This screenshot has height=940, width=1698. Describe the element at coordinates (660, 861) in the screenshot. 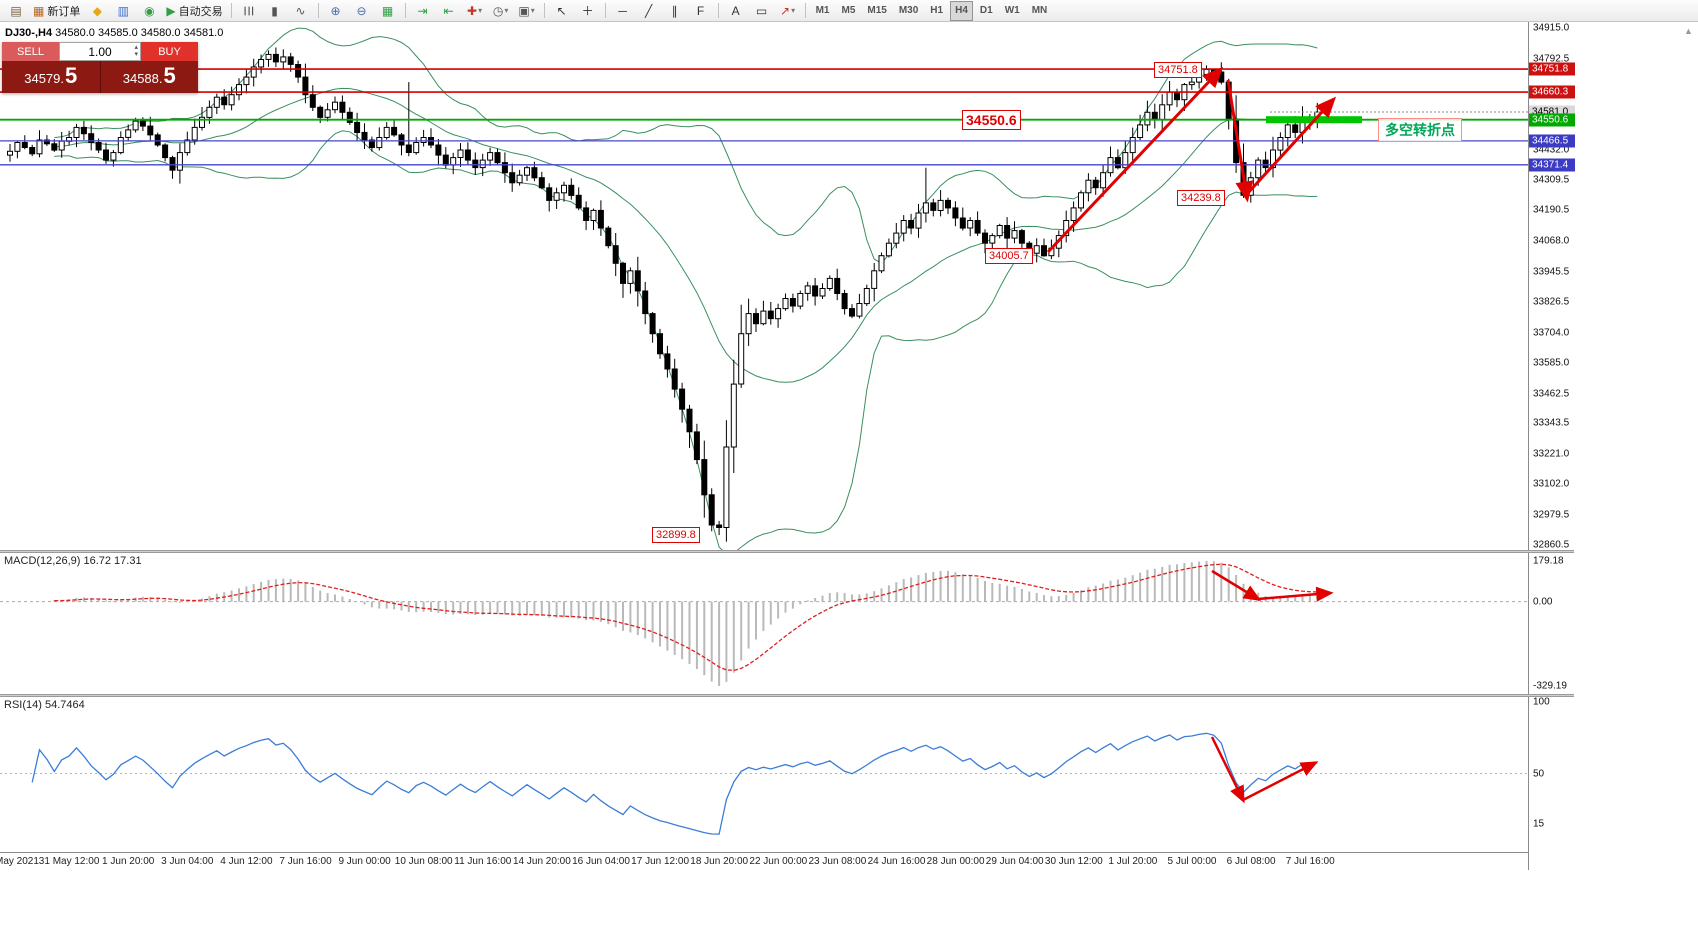

I see `time-tick-label: 17 Jun 12:00` at that location.